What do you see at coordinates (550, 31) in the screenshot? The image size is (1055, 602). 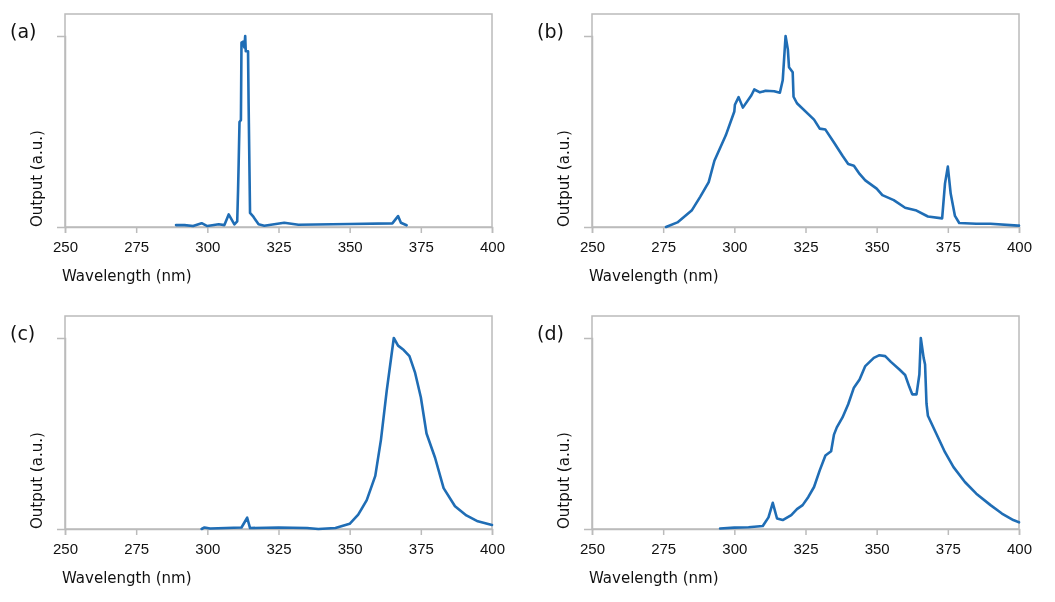 I see `chart-title: (b)` at bounding box center [550, 31].